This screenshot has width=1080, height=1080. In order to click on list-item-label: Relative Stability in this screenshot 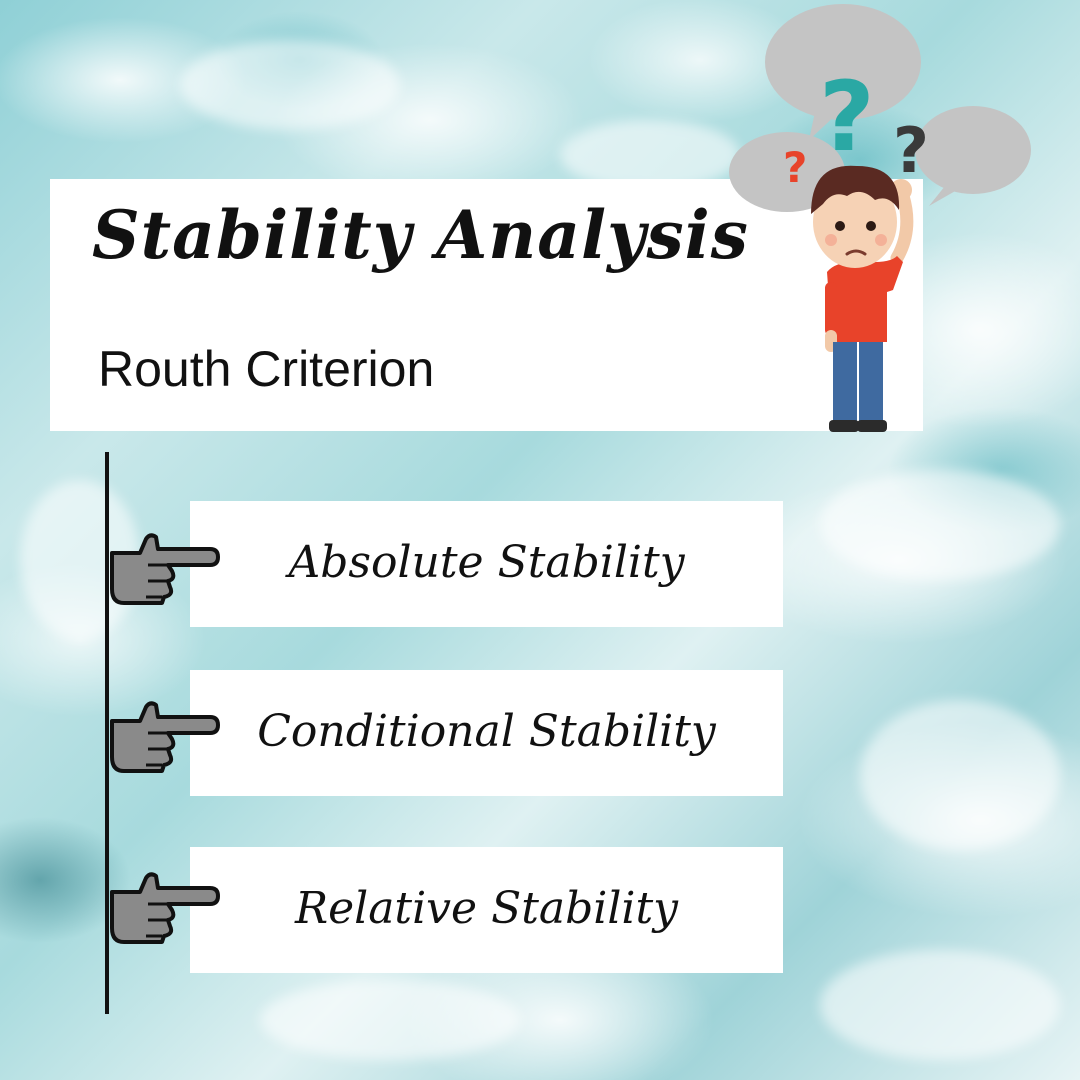, I will do `click(486, 908)`.